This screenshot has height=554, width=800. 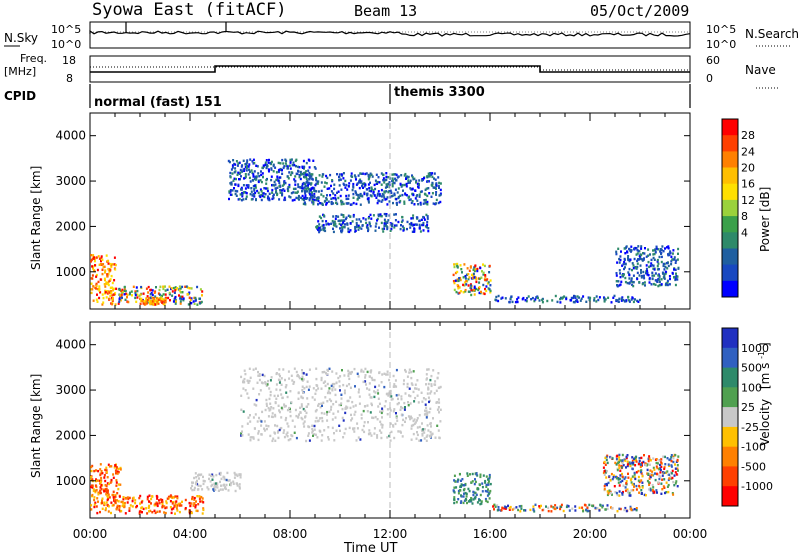 I want to click on colorbar-segment, so click(x=730, y=456).